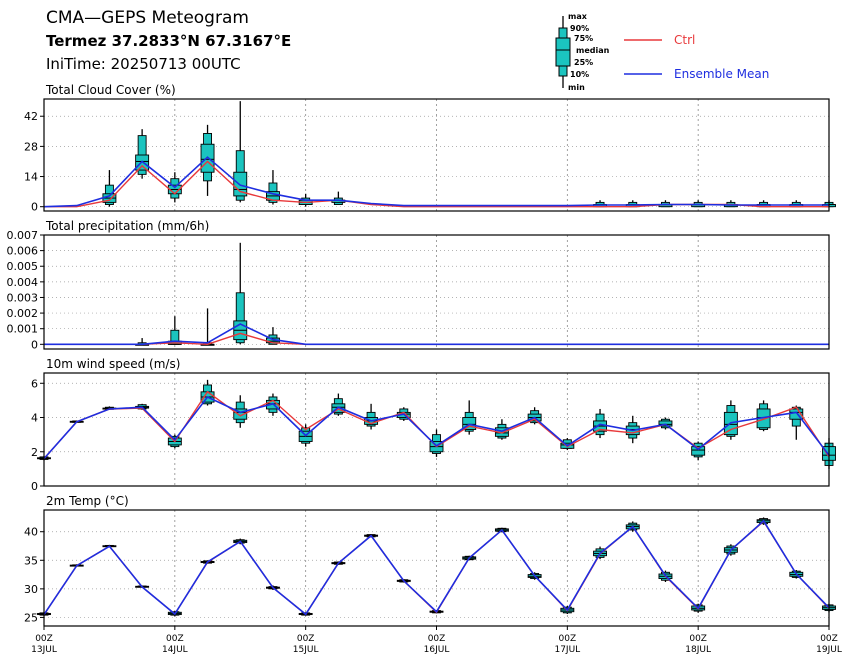 This screenshot has width=853, height=664. What do you see at coordinates (113, 364) in the screenshot?
I see `panel-title: 10m wind speed (m/s)` at bounding box center [113, 364].